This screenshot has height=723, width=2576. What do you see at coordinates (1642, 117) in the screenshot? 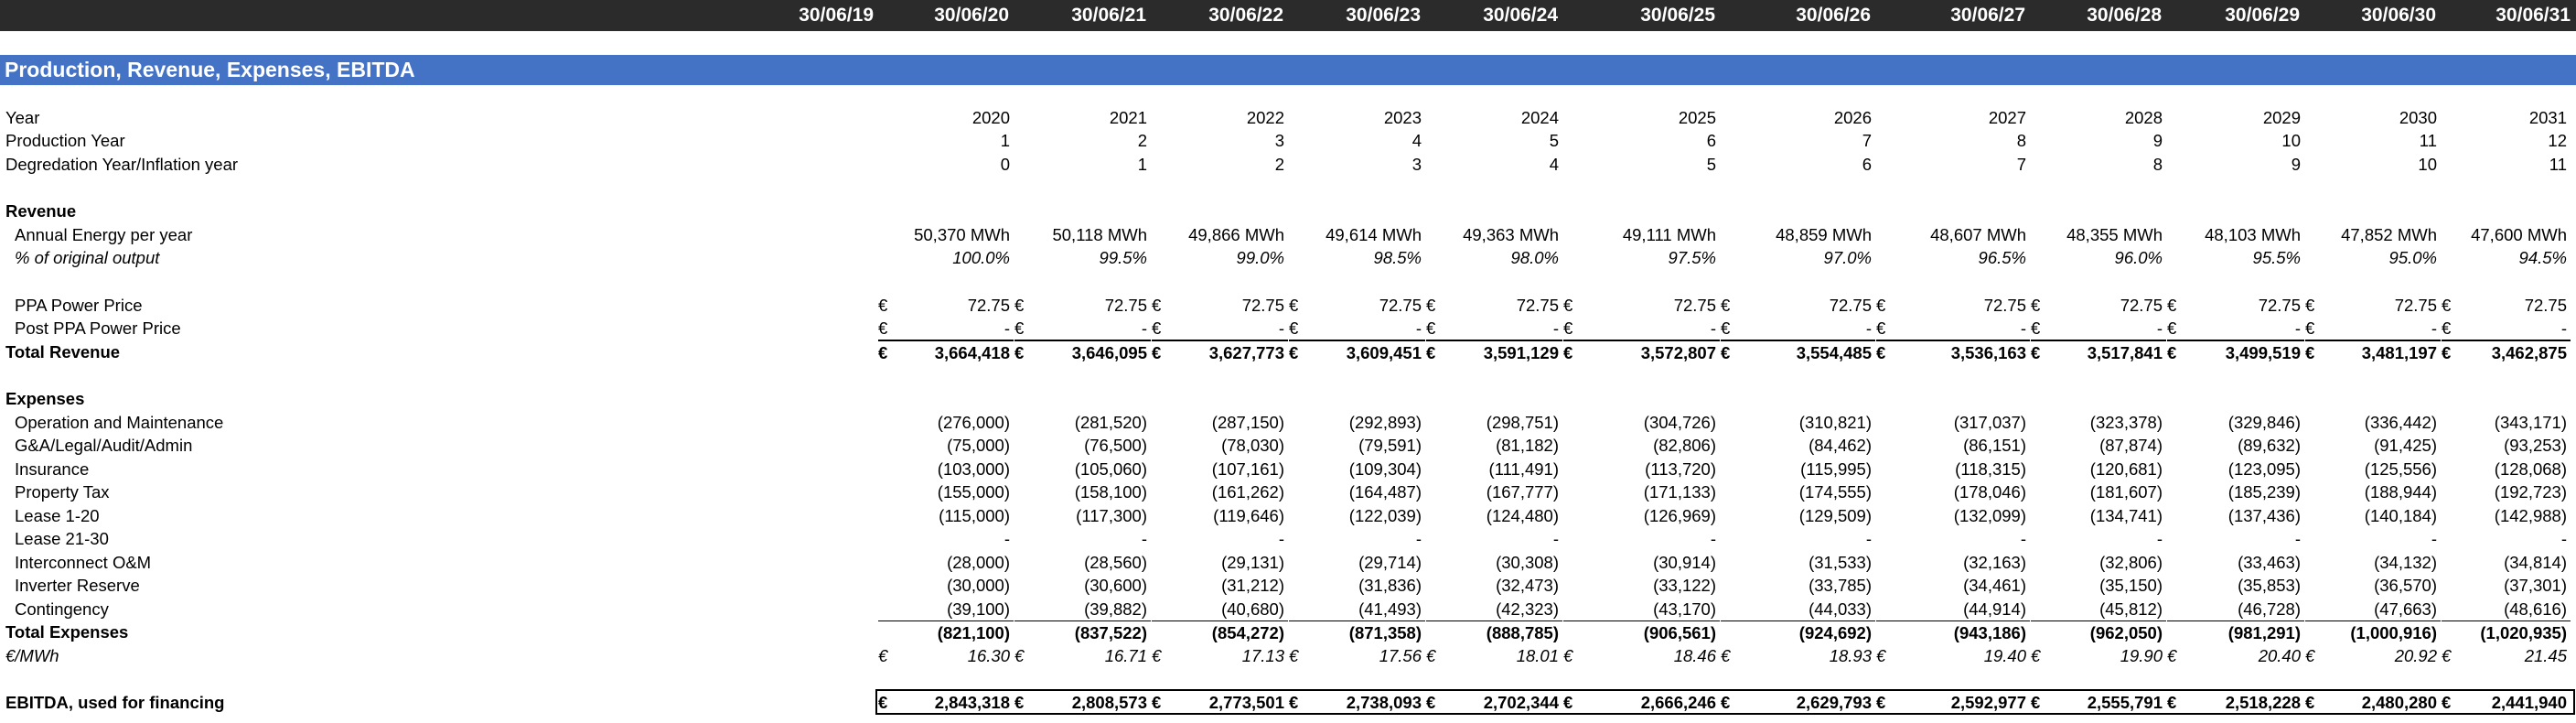
I see `value-cell: 2025` at bounding box center [1642, 117].